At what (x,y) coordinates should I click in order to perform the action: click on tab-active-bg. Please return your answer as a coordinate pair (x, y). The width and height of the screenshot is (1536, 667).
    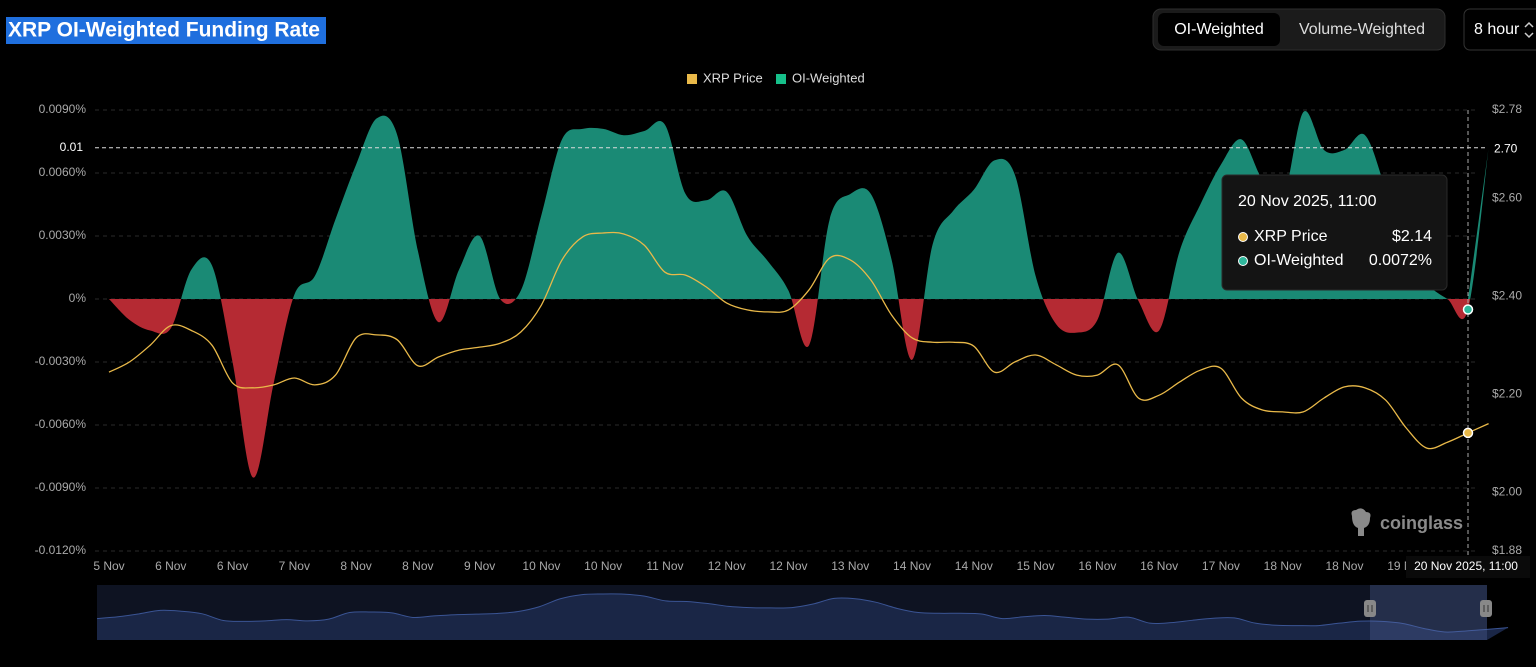
    Looking at the image, I should click on (1219, 29).